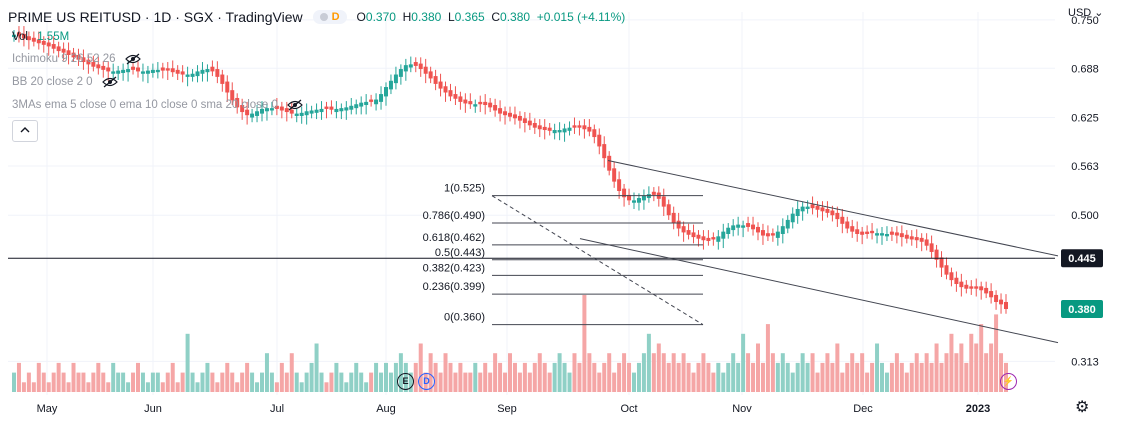 The height and width of the screenshot is (435, 1139). I want to click on ichimoku-legend: Ichimoku 9 26 52 26, so click(76, 59).